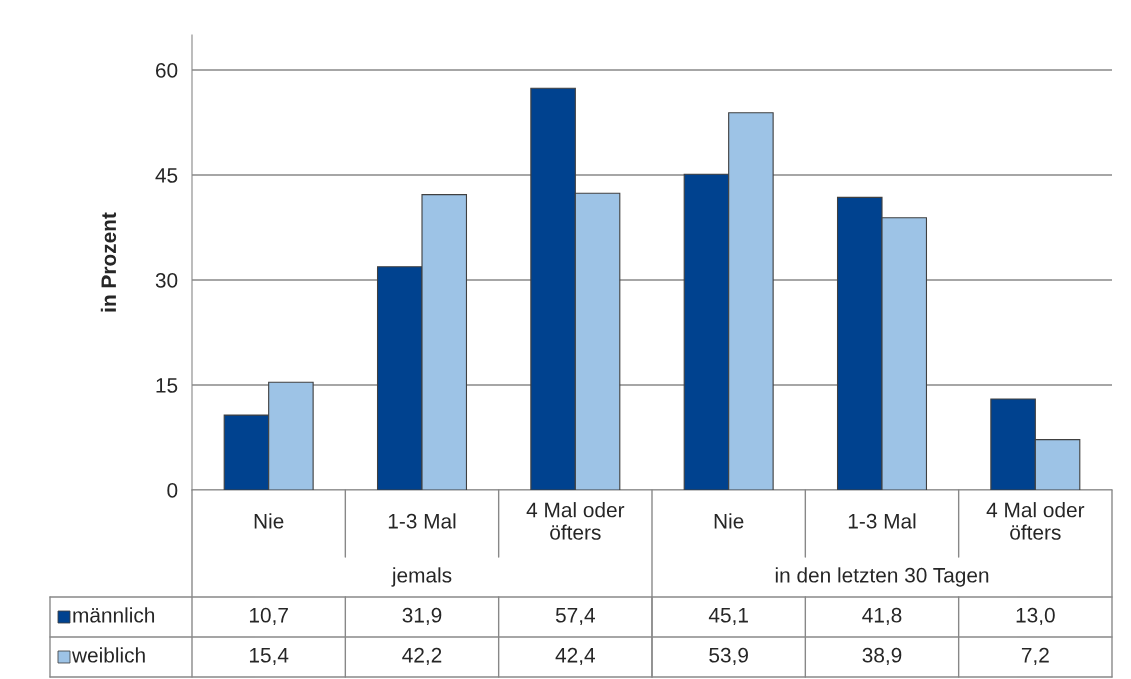 This screenshot has width=1131, height=679. What do you see at coordinates (114, 615) in the screenshot?
I see `legend-label: männlich` at bounding box center [114, 615].